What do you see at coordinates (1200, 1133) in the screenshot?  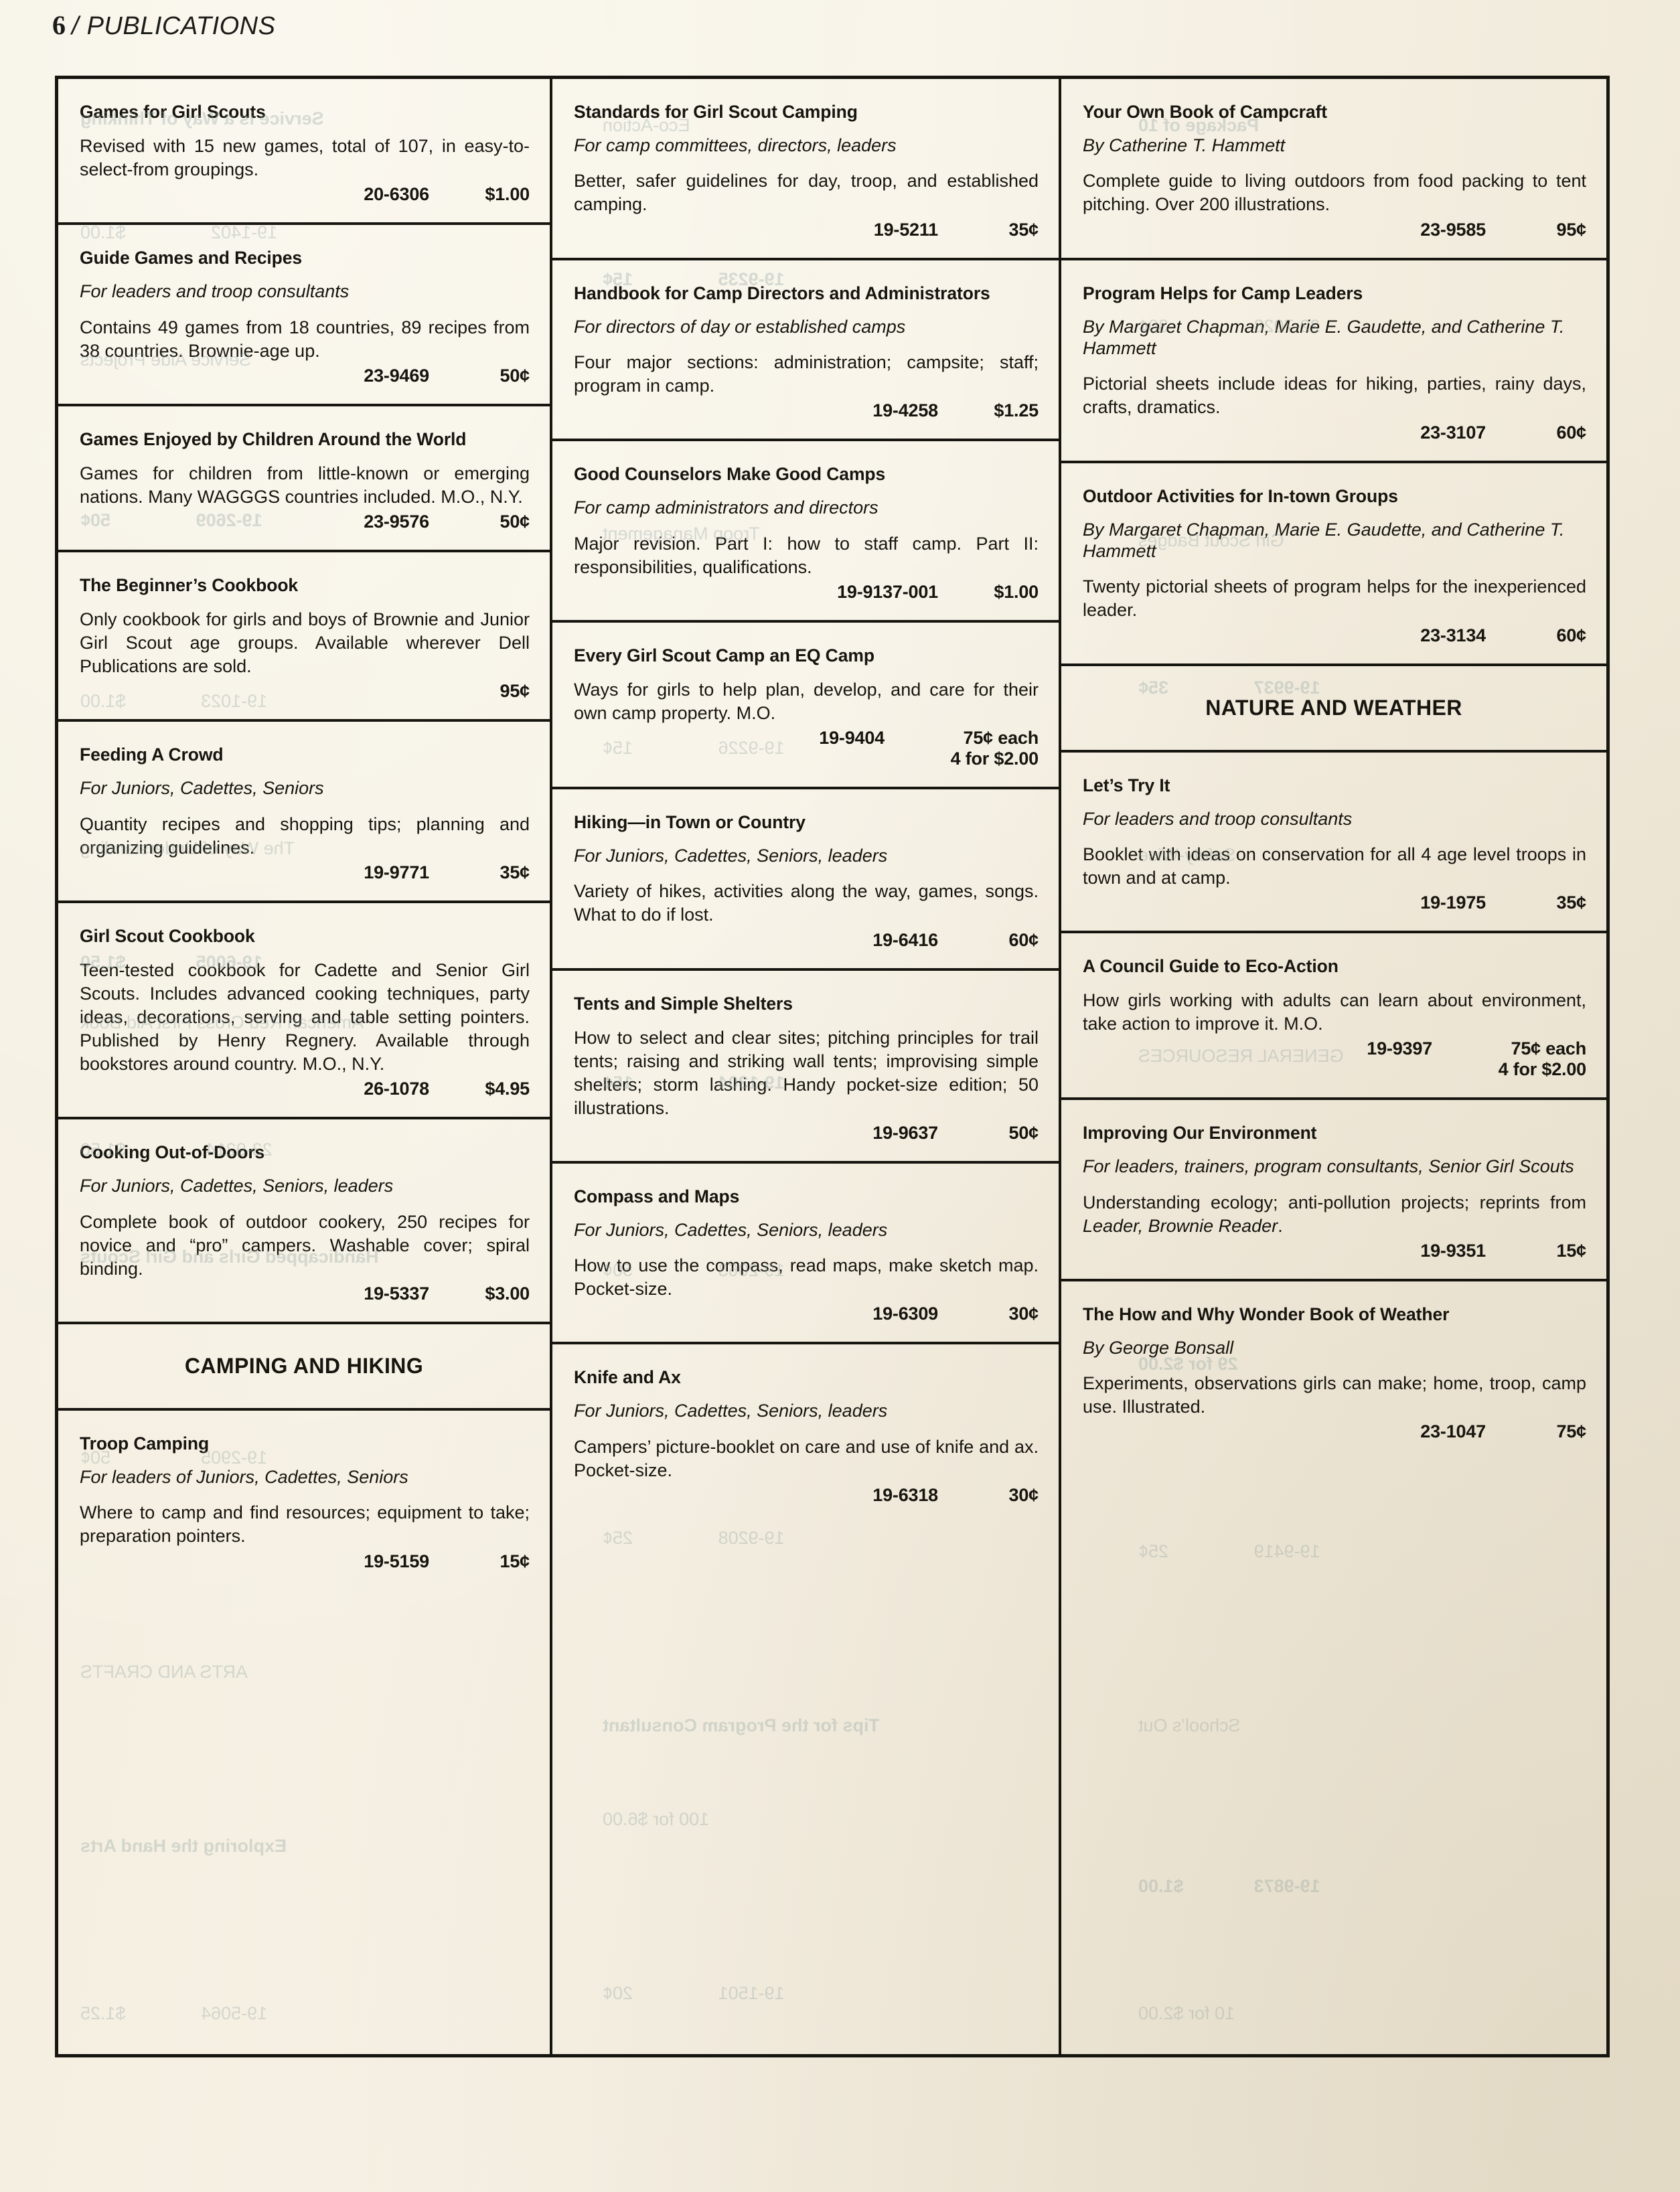 I see `entry-title: Improving Our Environment` at bounding box center [1200, 1133].